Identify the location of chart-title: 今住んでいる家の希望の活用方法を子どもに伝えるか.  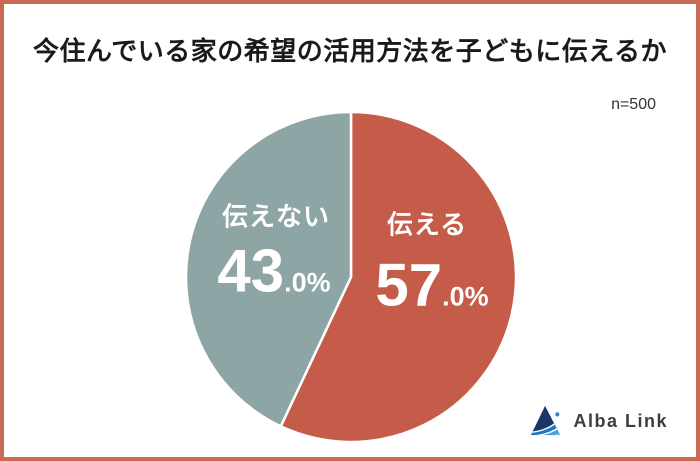
(350, 51).